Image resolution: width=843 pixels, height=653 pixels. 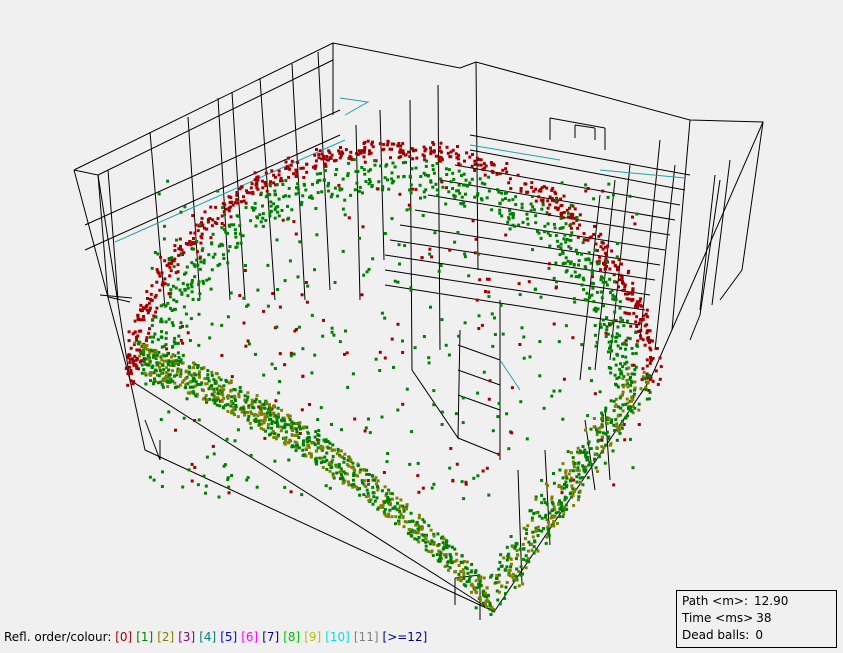 What do you see at coordinates (718, 618) in the screenshot?
I see `time-label: Time <ms>` at bounding box center [718, 618].